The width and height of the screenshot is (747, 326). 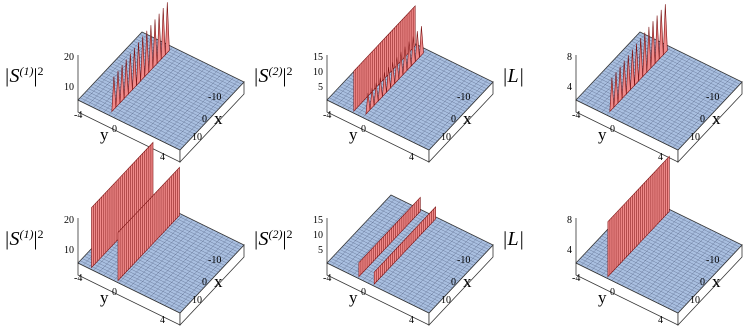 I want to click on x-tick-label: -10, so click(x=712, y=260).